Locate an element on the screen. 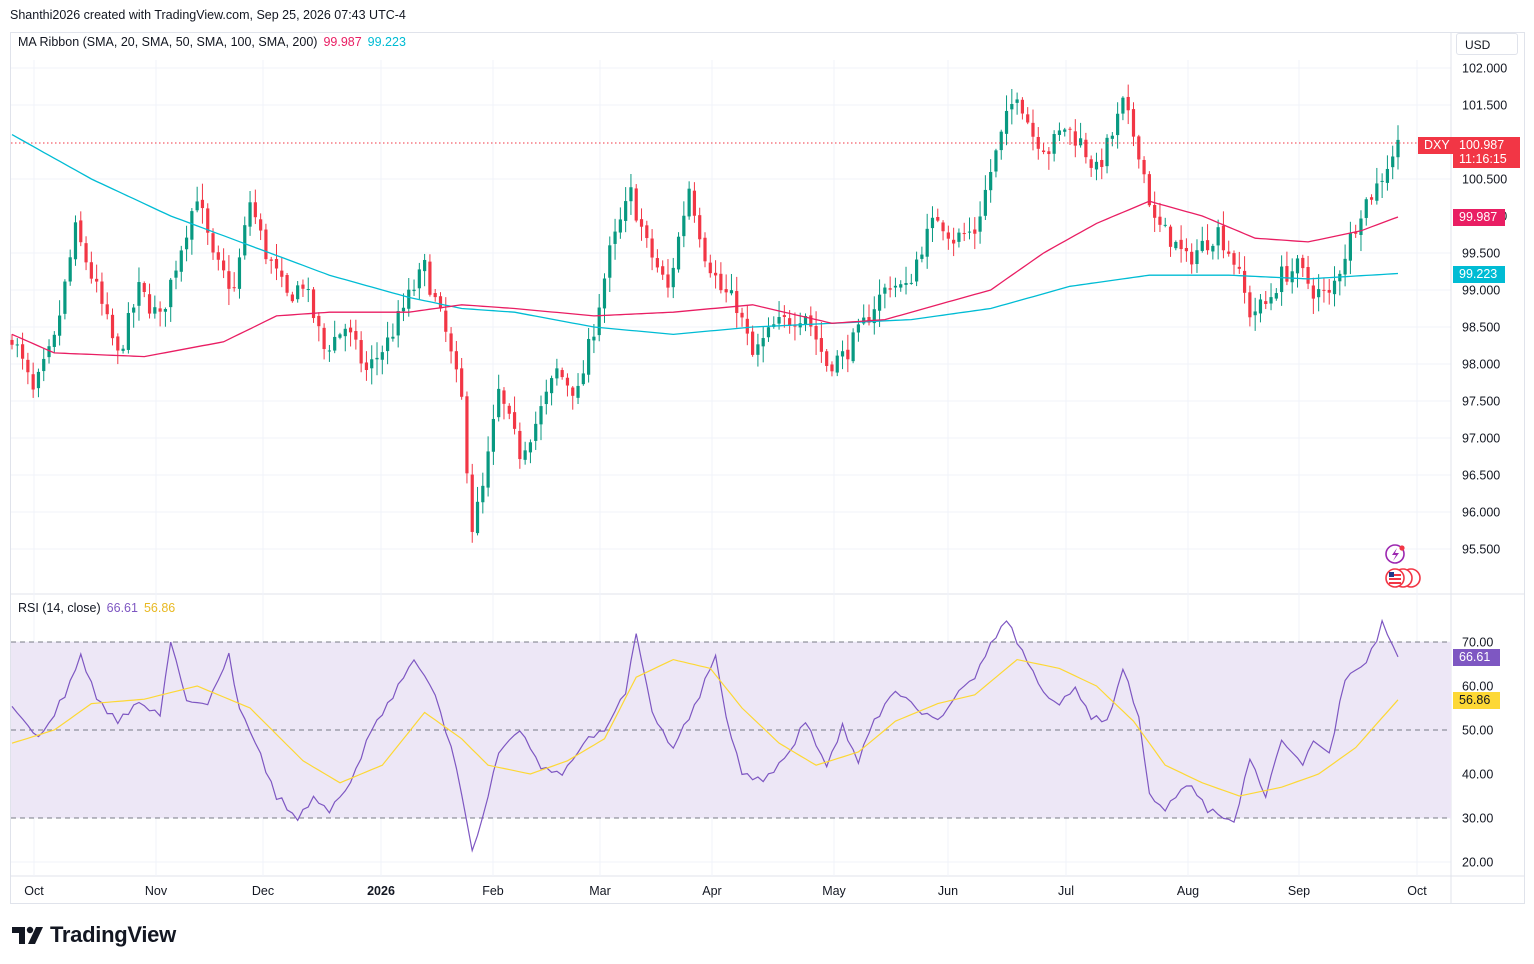 The image size is (1534, 964). rsi-ma-line is located at coordinates (705, 727).